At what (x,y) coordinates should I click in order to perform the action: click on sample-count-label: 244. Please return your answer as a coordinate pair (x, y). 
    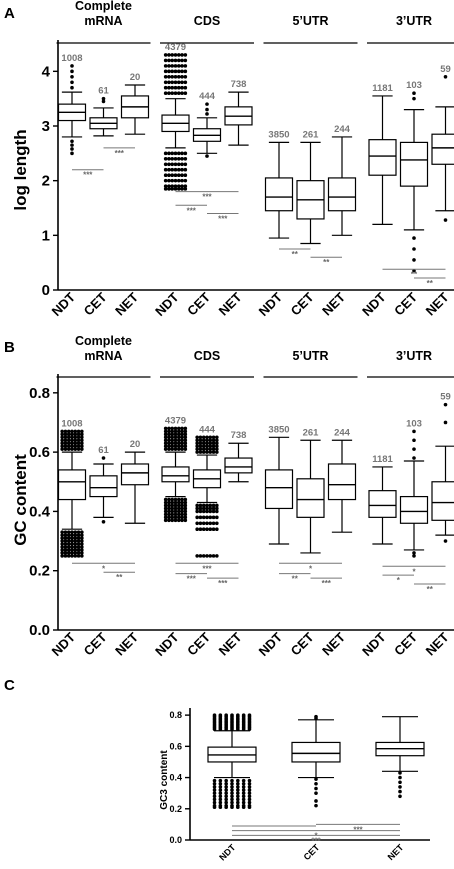
    Looking at the image, I should click on (342, 129).